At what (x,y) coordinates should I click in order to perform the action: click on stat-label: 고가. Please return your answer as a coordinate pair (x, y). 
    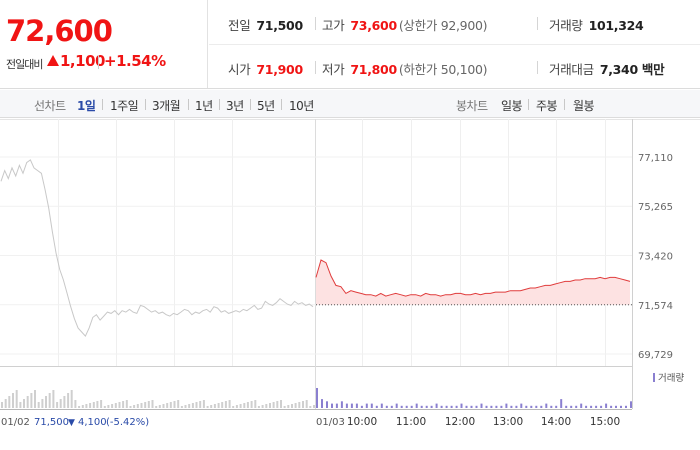
    Looking at the image, I should click on (333, 25).